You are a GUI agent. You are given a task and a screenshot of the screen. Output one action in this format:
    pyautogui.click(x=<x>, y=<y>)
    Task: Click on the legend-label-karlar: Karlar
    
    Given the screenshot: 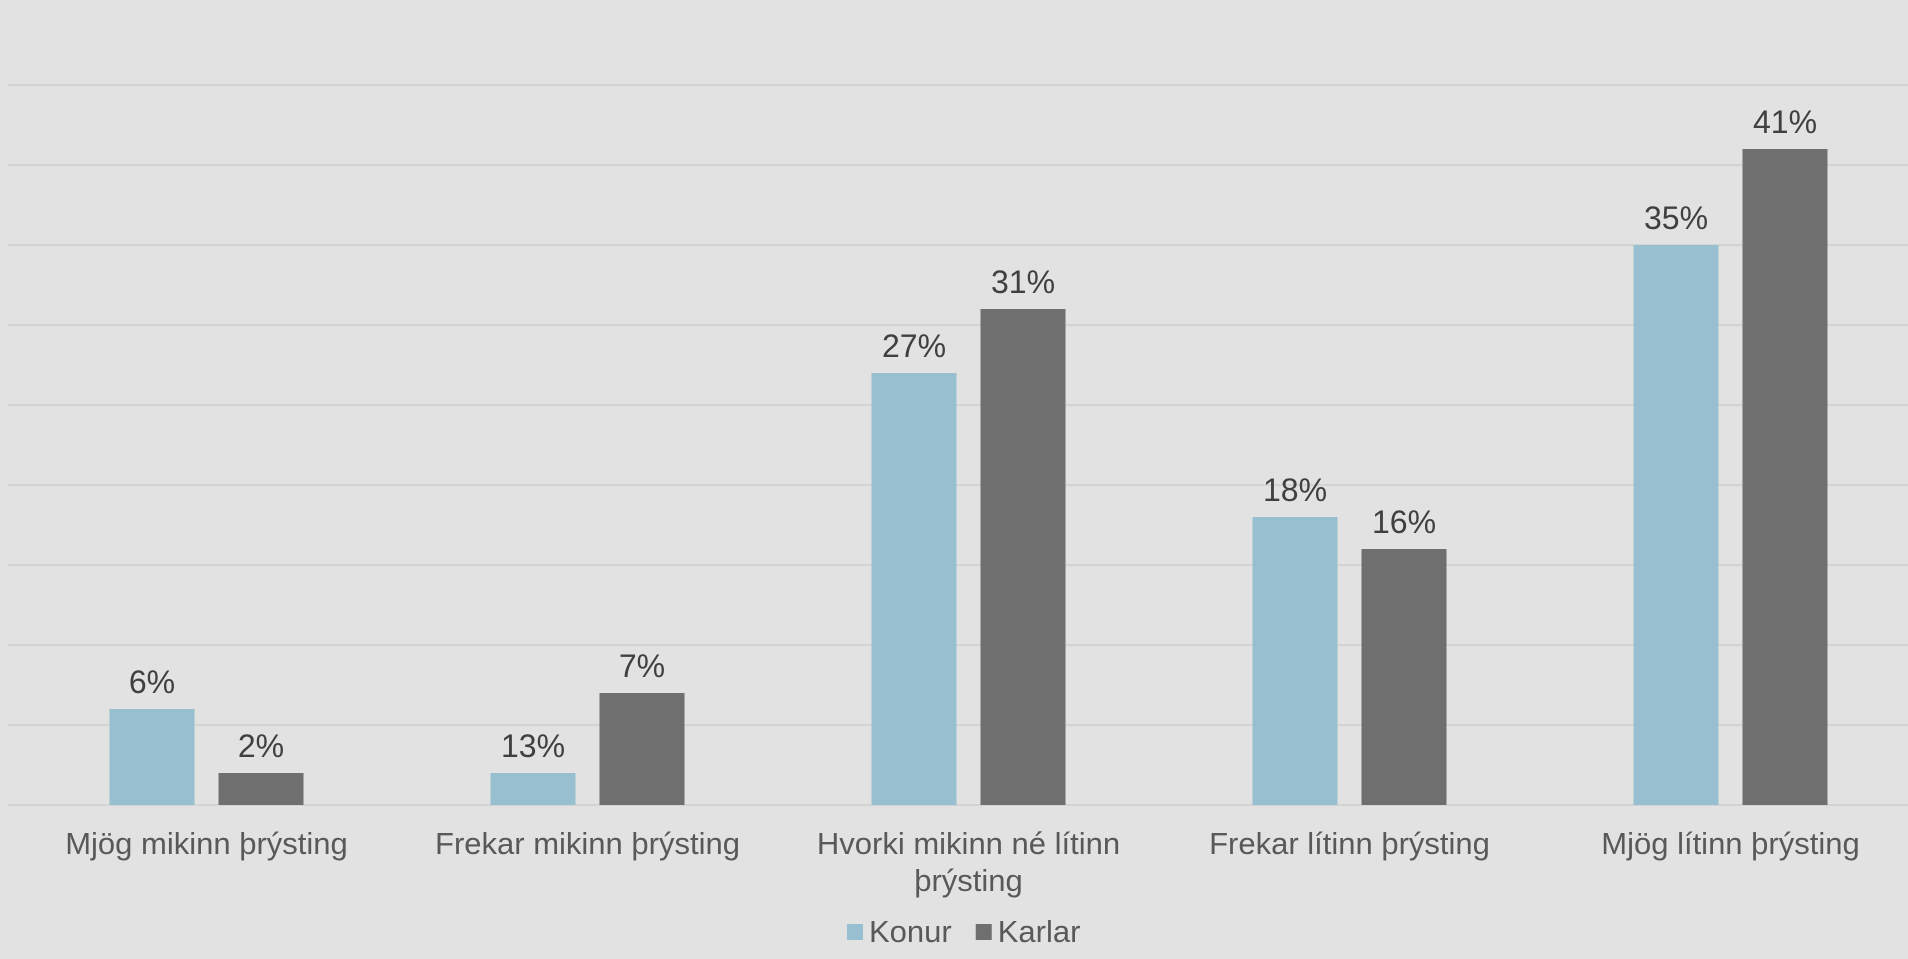 What is the action you would take?
    pyautogui.click(x=1039, y=931)
    